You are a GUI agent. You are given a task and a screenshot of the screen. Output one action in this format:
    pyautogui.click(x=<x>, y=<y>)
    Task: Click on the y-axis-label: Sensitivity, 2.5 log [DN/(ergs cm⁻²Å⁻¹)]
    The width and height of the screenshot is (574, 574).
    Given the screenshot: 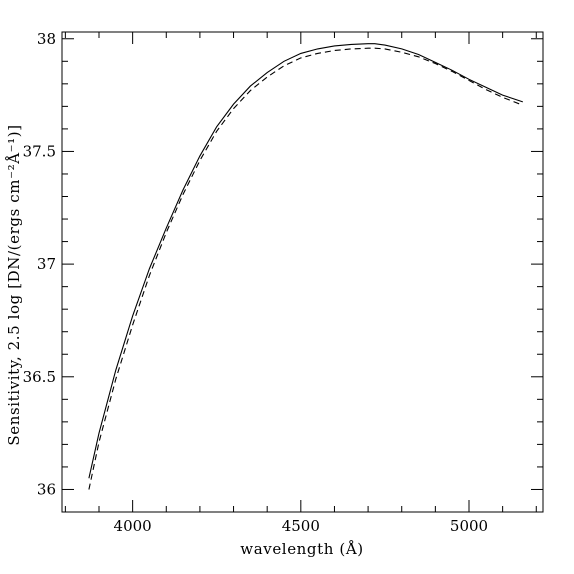 What is the action you would take?
    pyautogui.click(x=14, y=284)
    